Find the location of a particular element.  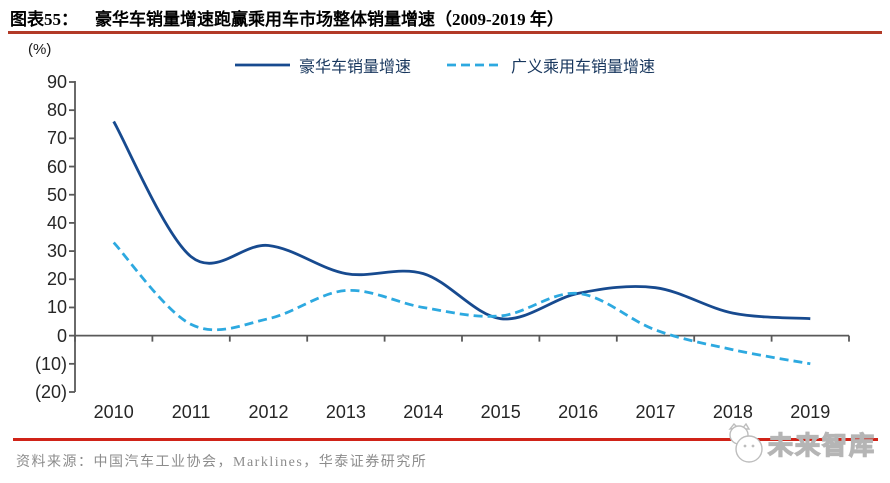

x-tick-label: 2017 is located at coordinates (655, 412).